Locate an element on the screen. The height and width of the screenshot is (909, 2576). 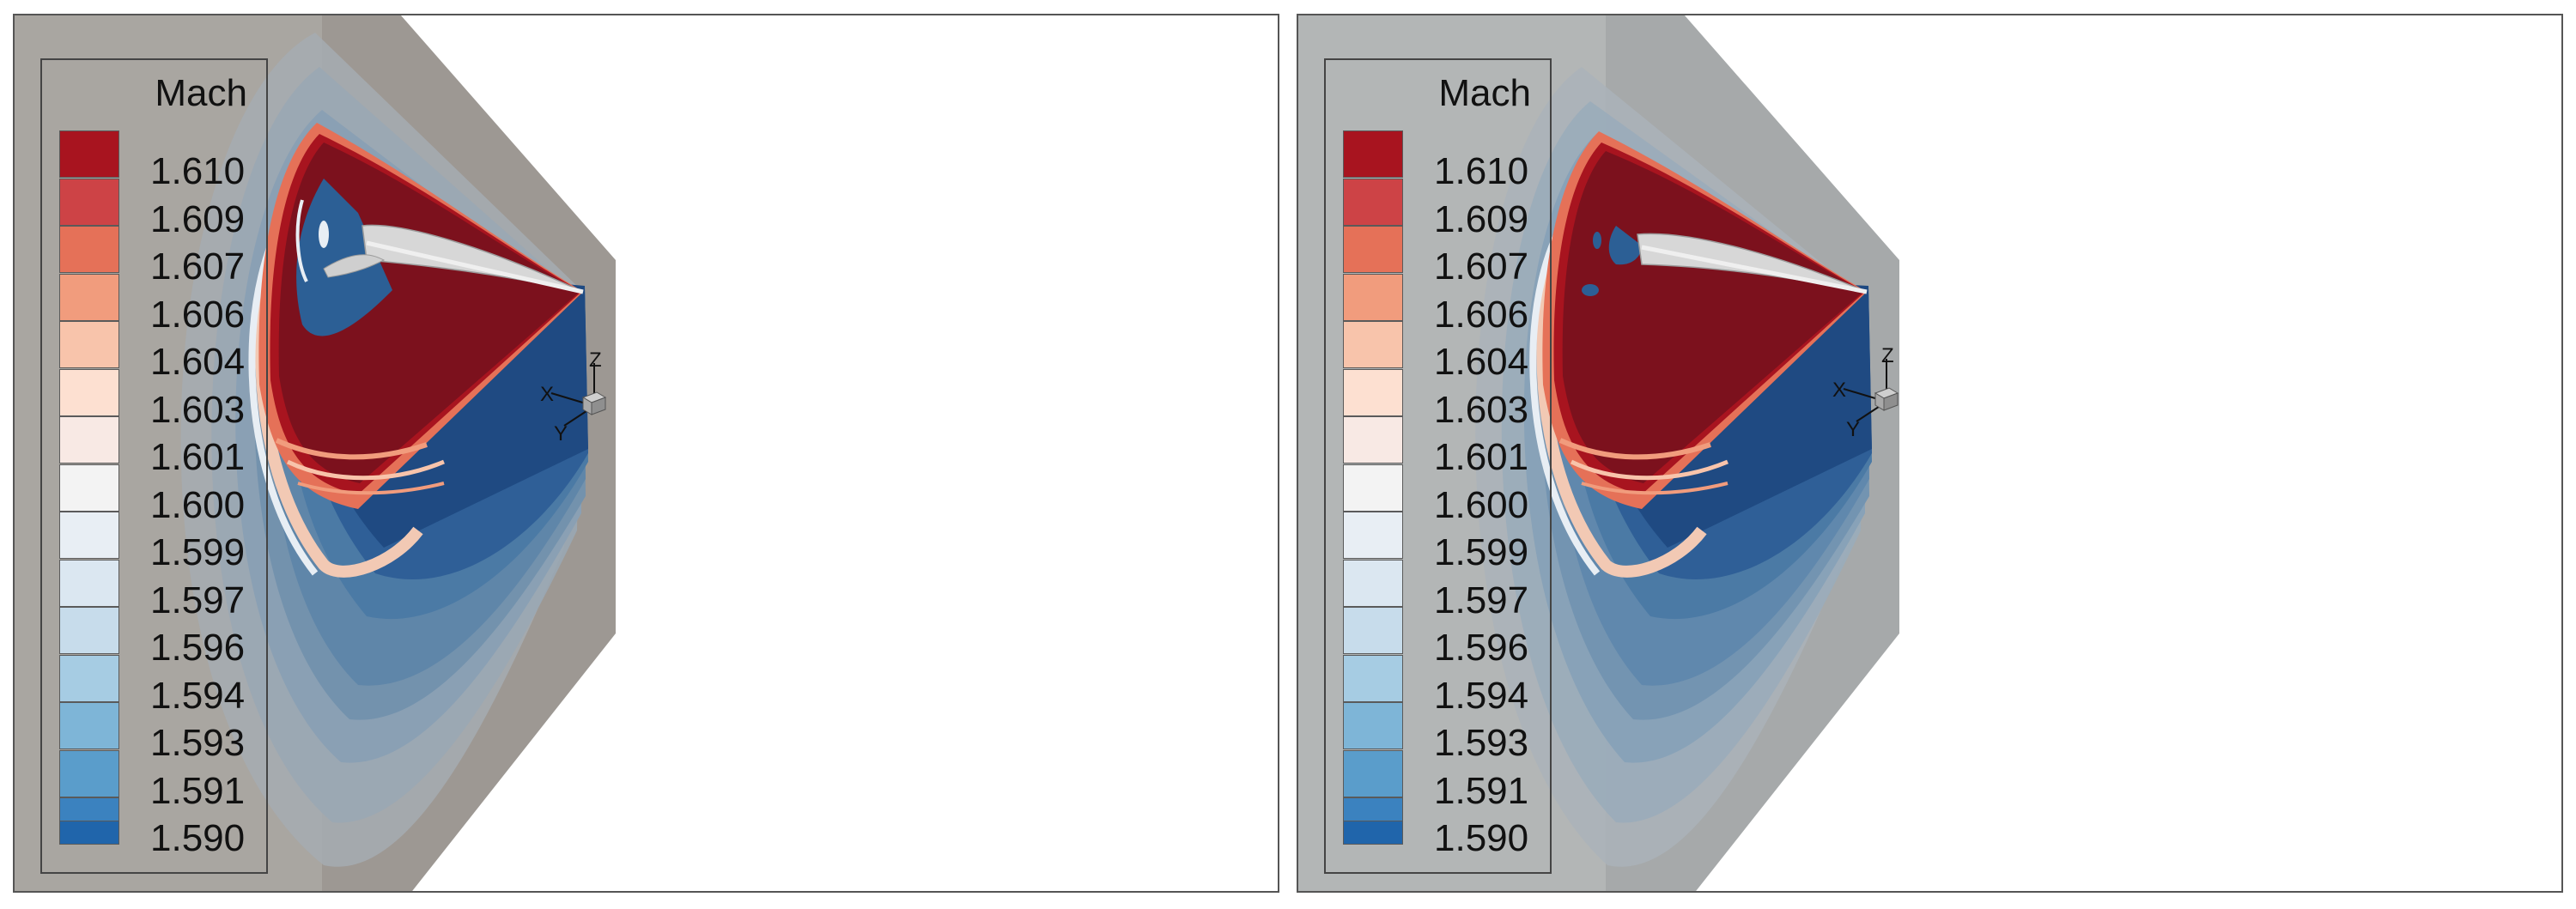
legend-row: 1.599 is located at coordinates (158, 542).